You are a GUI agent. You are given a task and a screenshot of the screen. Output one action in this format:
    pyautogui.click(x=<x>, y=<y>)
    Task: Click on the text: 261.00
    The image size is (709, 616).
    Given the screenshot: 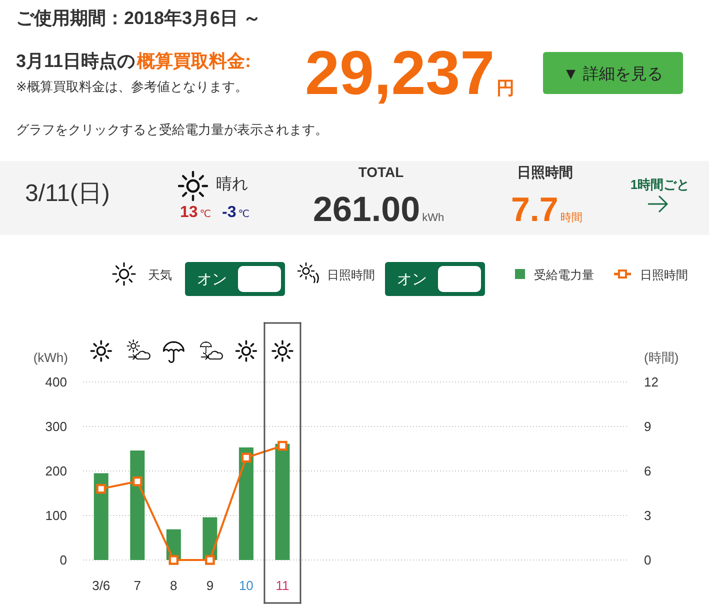 What is the action you would take?
    pyautogui.click(x=366, y=209)
    